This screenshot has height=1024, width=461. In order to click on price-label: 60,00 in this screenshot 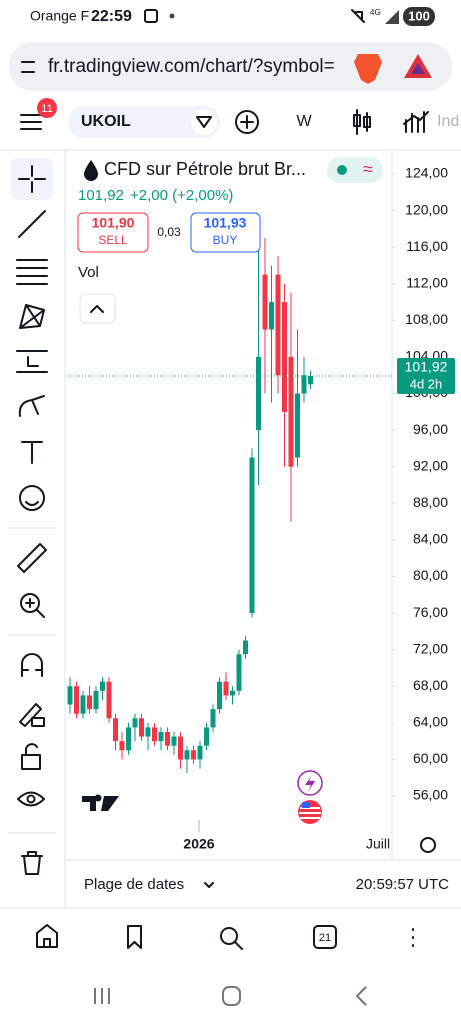, I will do `click(430, 758)`.